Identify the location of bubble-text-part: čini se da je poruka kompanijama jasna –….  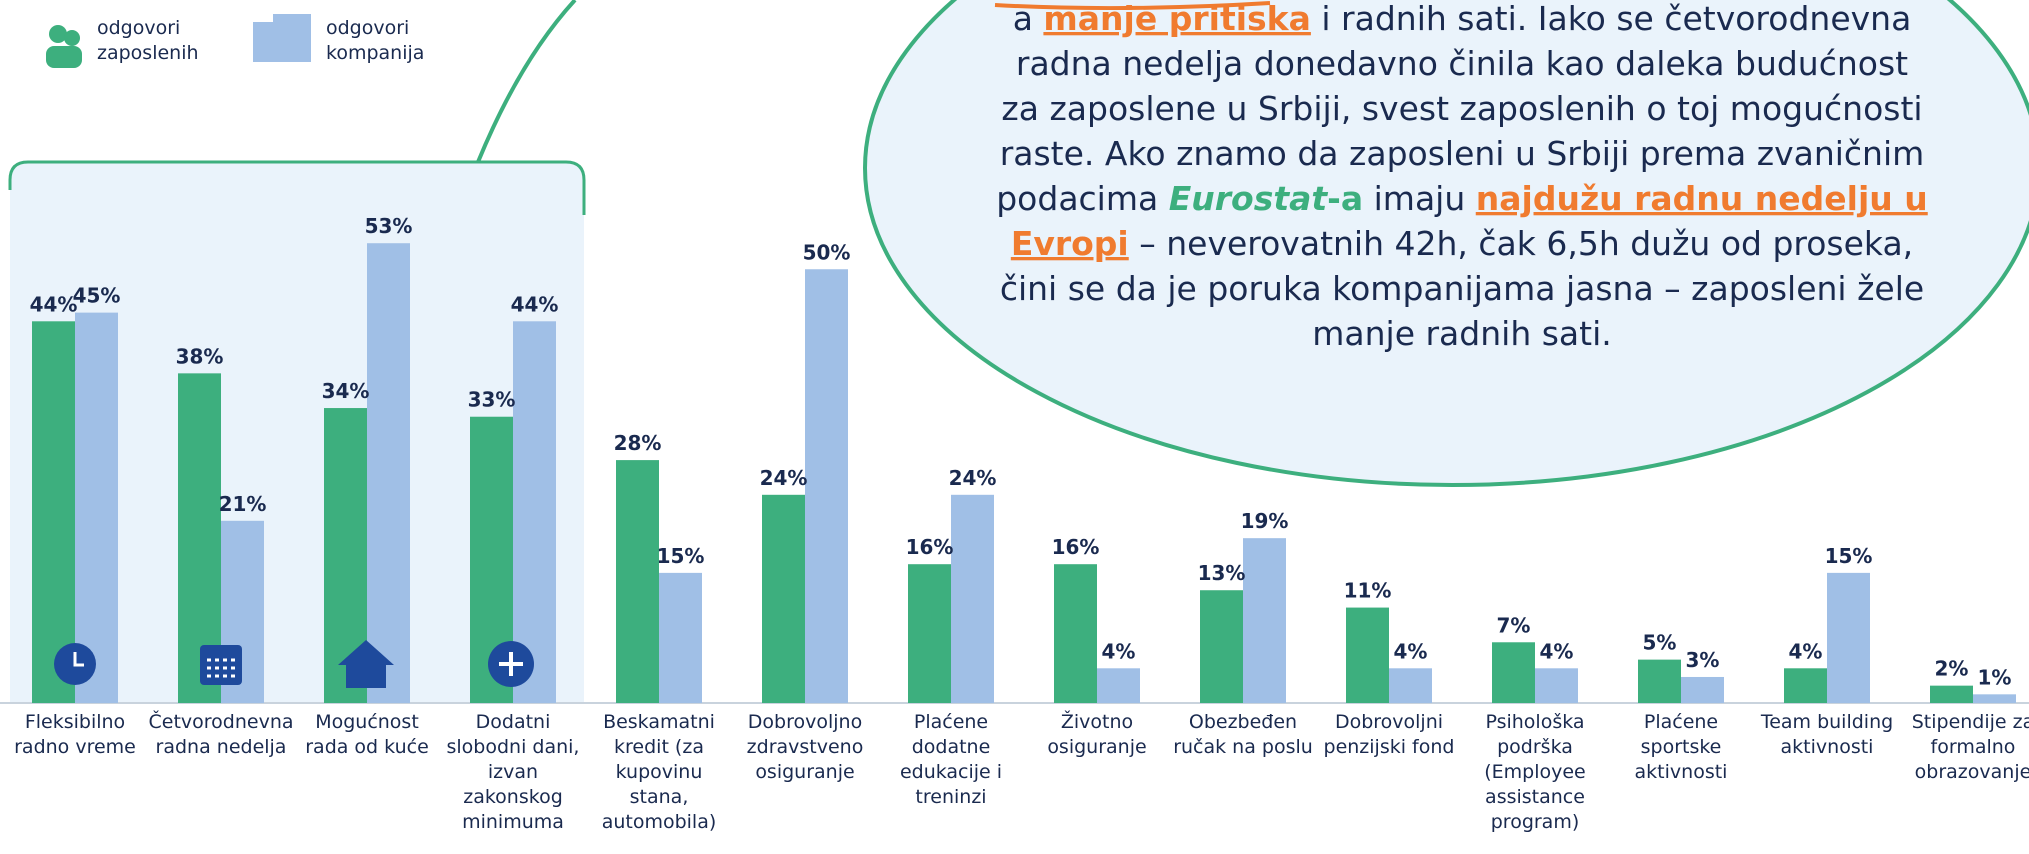
(1462, 288).